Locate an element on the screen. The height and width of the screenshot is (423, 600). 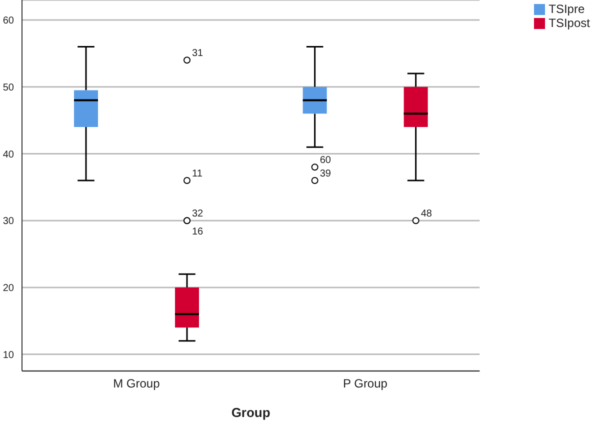
annotation: 16 is located at coordinates (198, 232).